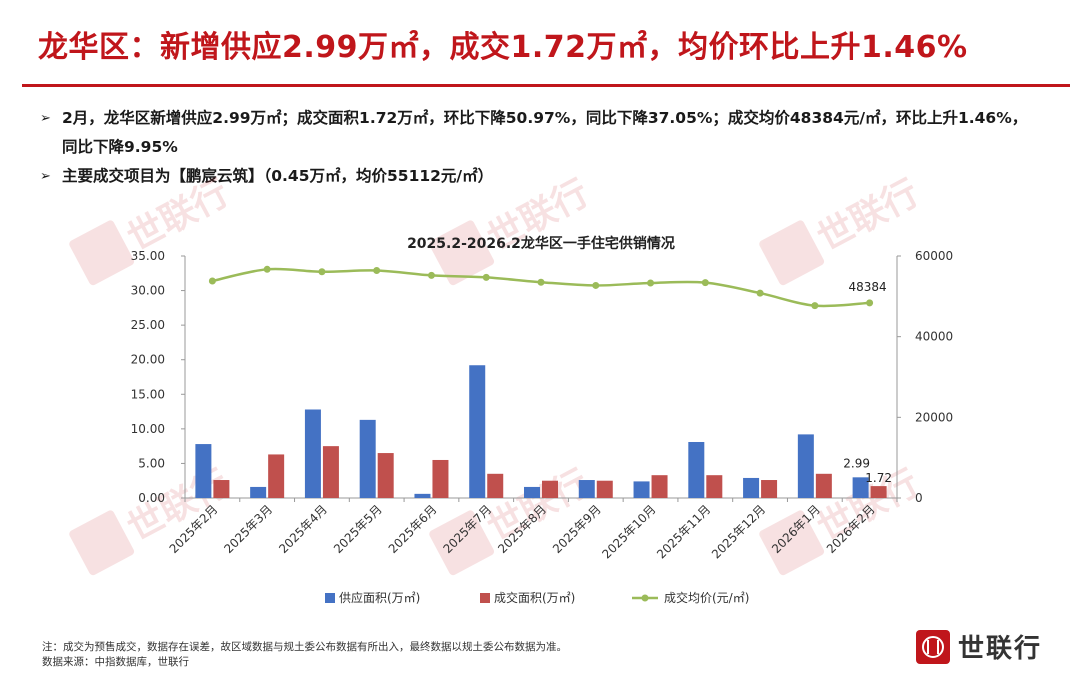 This screenshot has height=675, width=1080. Describe the element at coordinates (151, 498) in the screenshot. I see `y-left-tick-label: 0.00` at that location.